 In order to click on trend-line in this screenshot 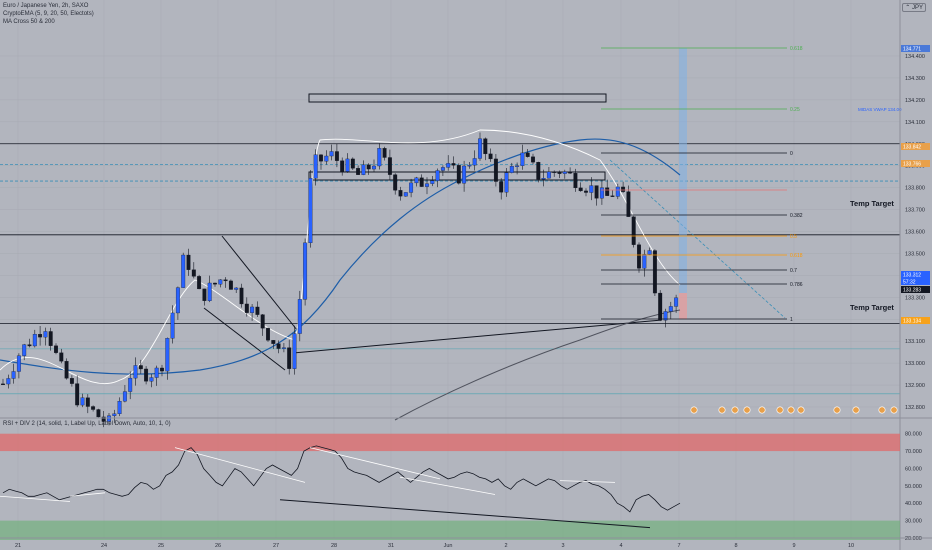, I will do `click(477, 336)`.